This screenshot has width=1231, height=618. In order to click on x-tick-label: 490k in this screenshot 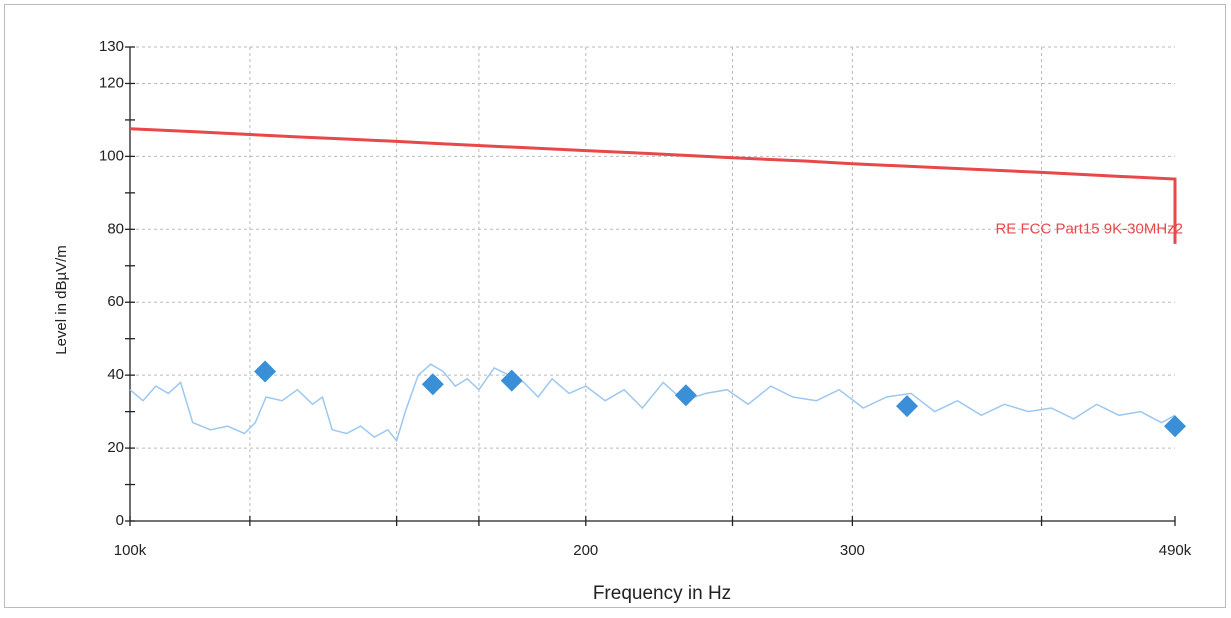, I will do `click(1175, 550)`.